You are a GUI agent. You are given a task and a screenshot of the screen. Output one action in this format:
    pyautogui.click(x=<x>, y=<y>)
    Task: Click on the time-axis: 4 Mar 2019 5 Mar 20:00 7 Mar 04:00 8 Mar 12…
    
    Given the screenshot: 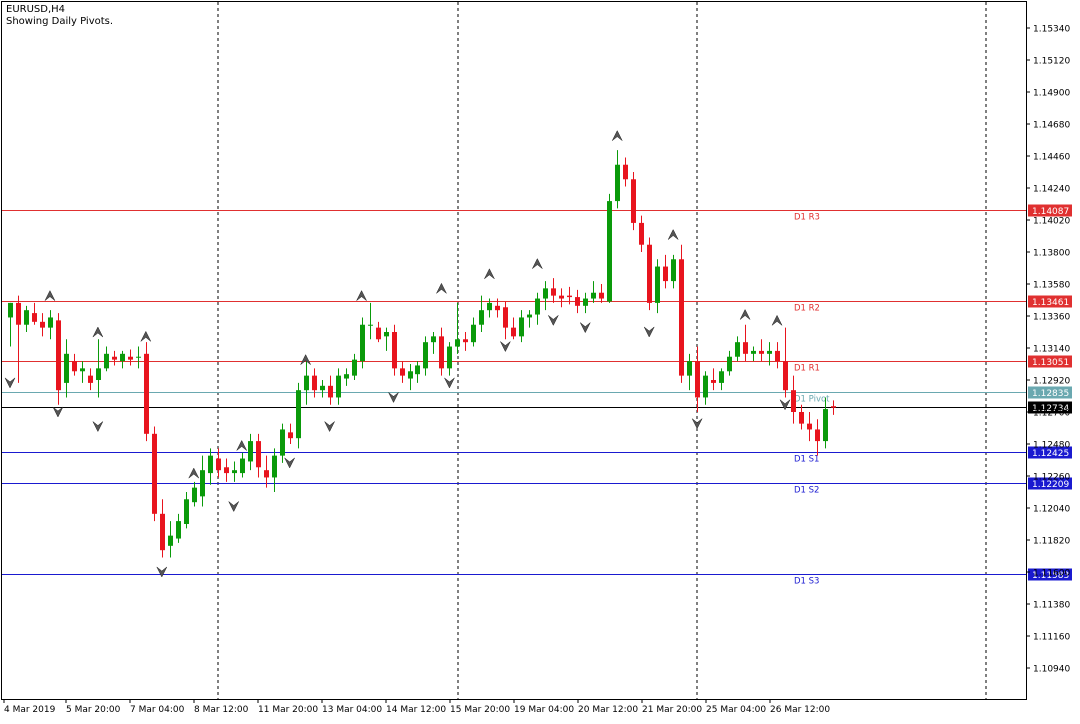 What is the action you would take?
    pyautogui.click(x=416, y=707)
    